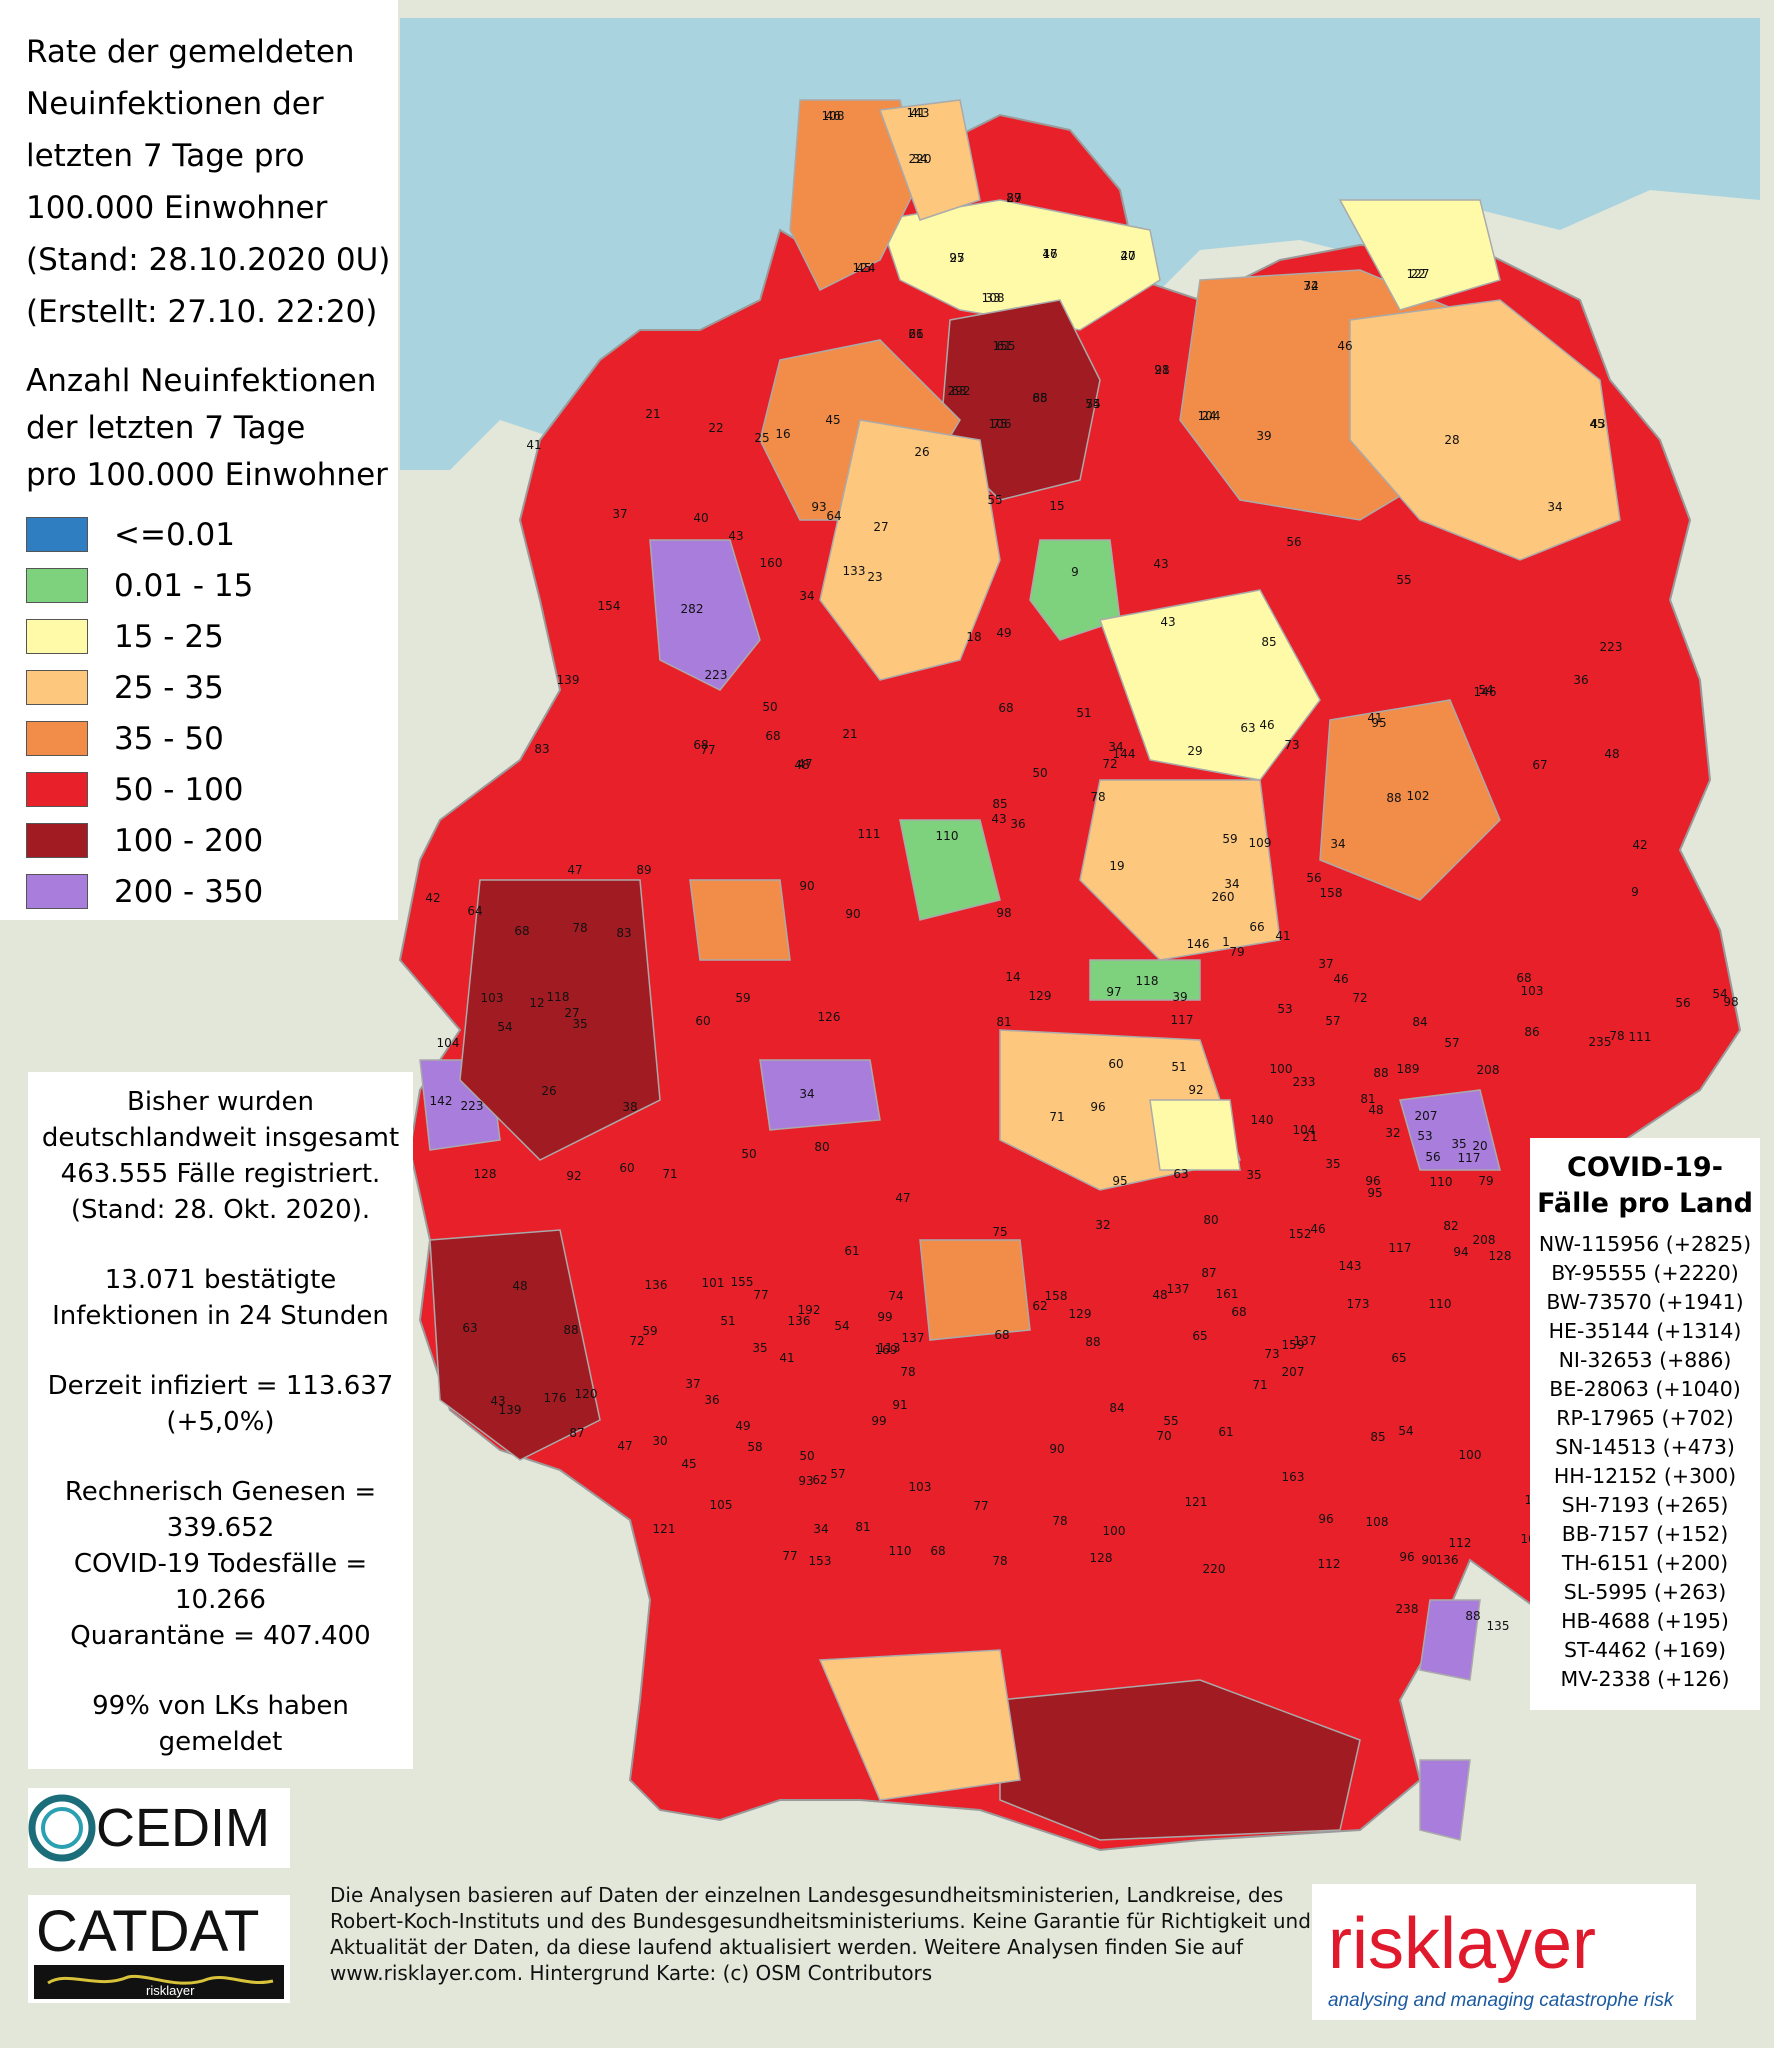  What do you see at coordinates (656, 1285) in the screenshot?
I see `region-incidence-label: 136` at bounding box center [656, 1285].